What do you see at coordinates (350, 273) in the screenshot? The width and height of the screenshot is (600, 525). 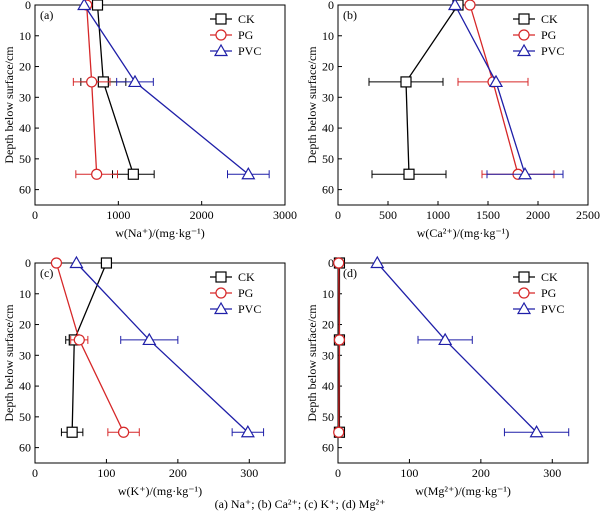 I see `panel-label: (d)` at bounding box center [350, 273].